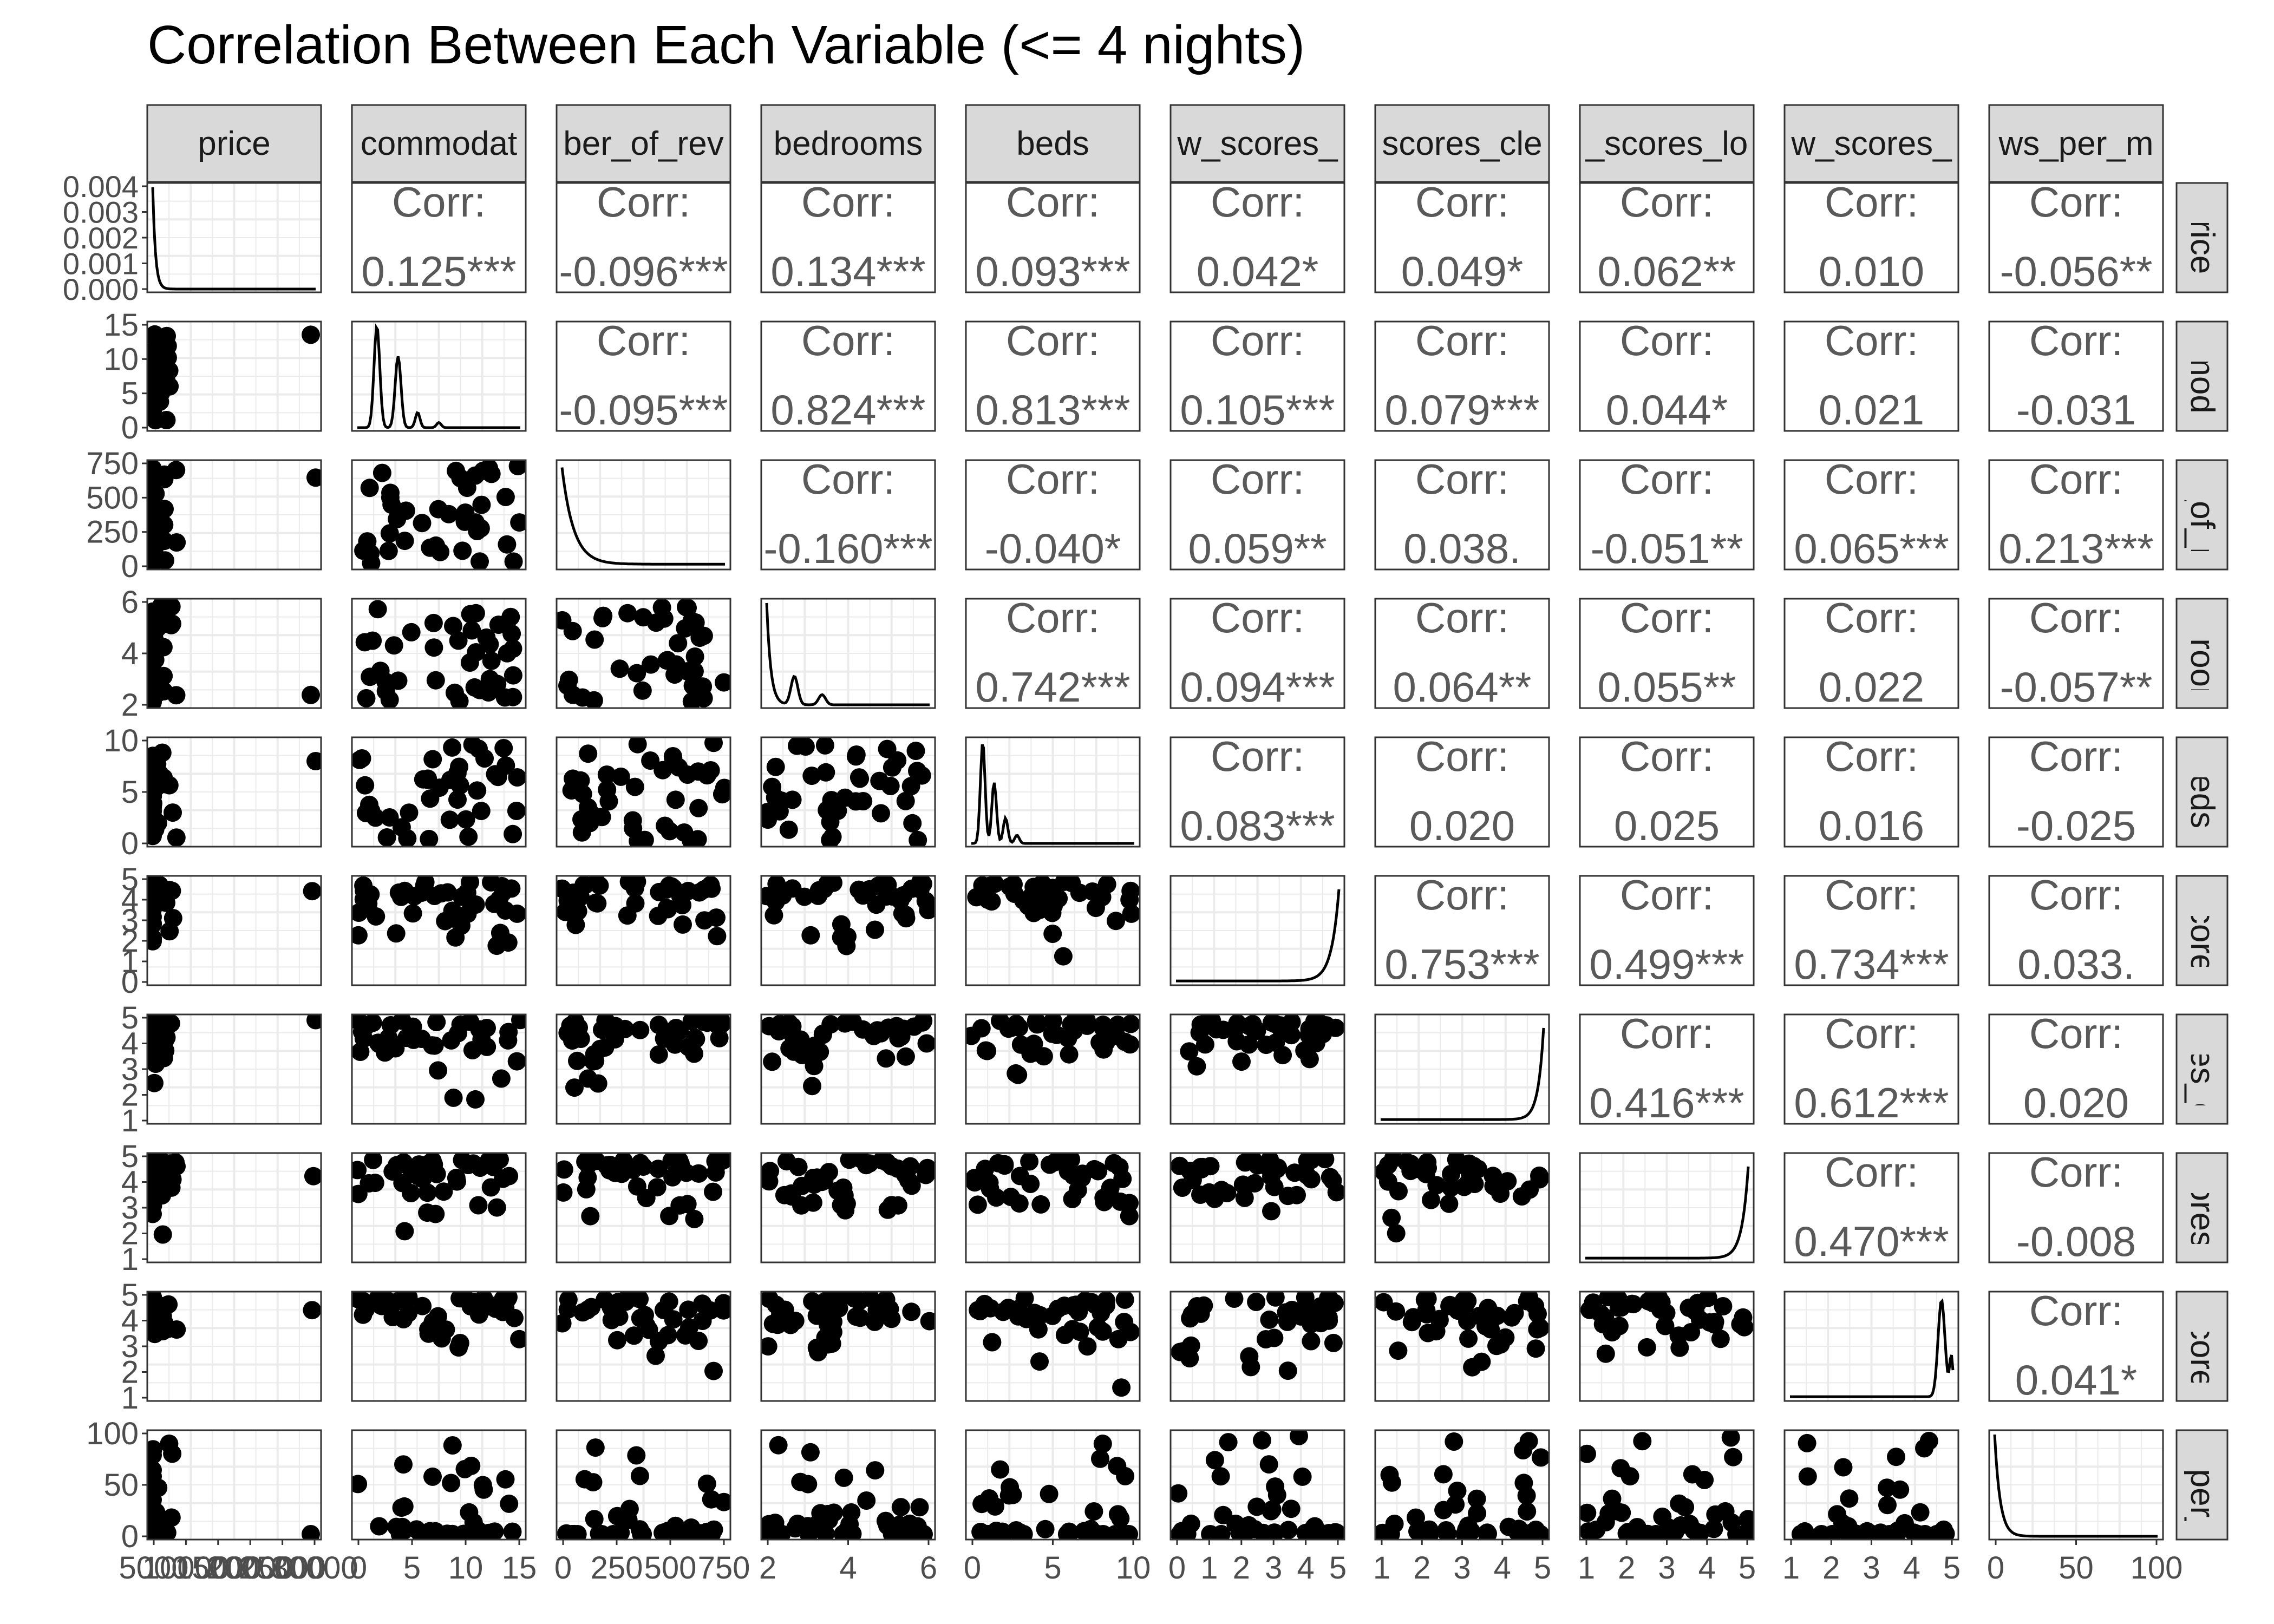  What do you see at coordinates (848, 236) in the screenshot?
I see `panel: Corr: 0.134***` at bounding box center [848, 236].